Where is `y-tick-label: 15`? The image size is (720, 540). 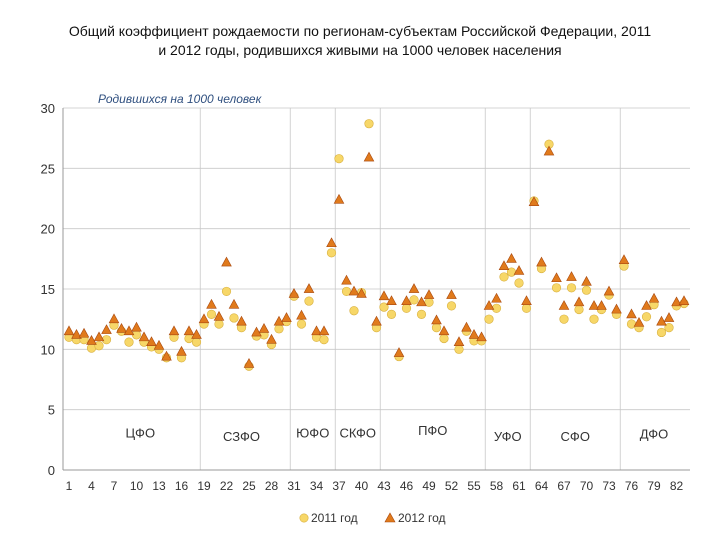 y-tick-label: 15 is located at coordinates (48, 289).